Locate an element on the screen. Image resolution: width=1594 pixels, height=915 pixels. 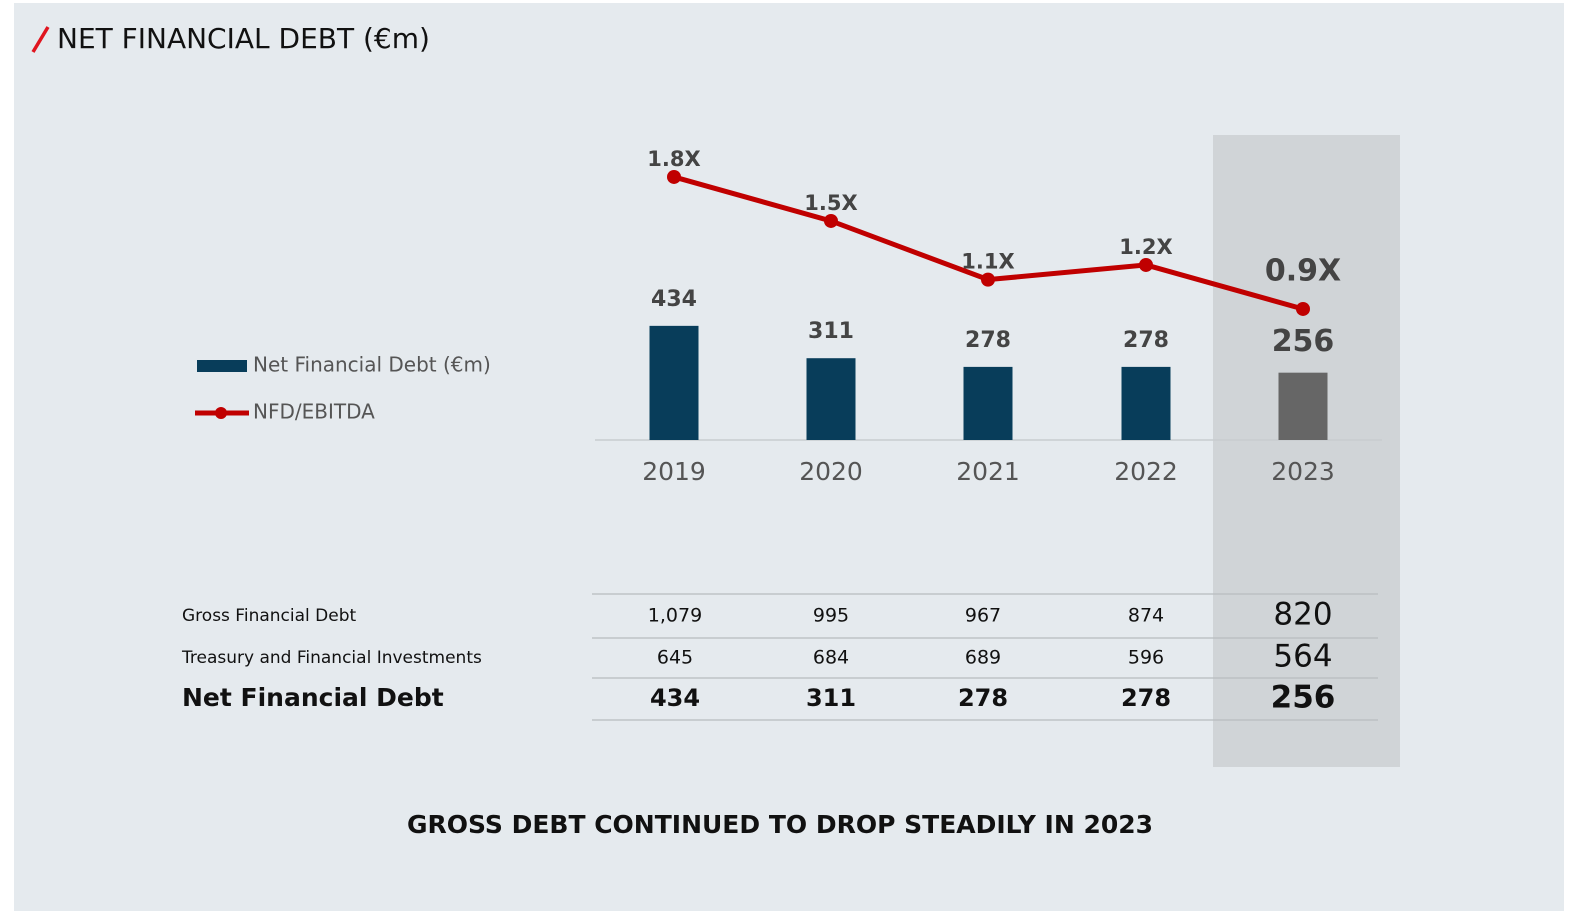
table-cell: 645 is located at coordinates (675, 658).